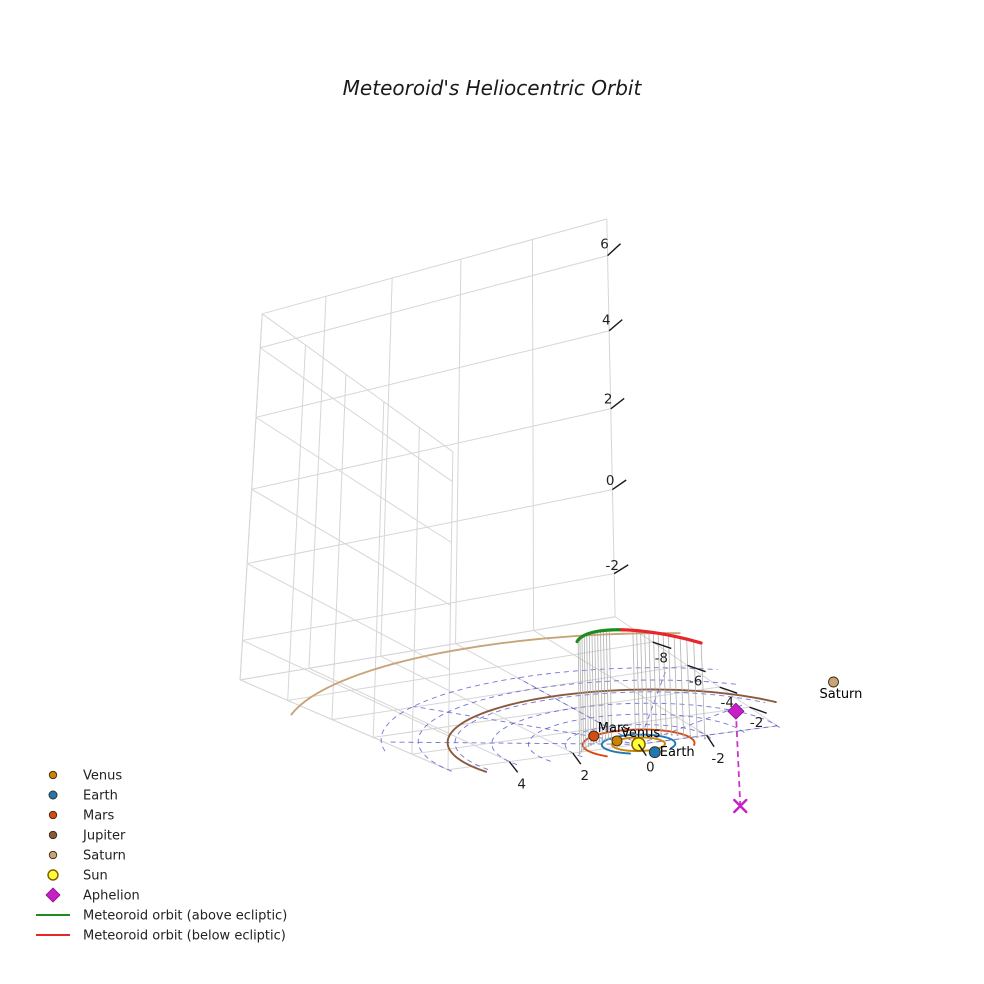 The height and width of the screenshot is (984, 984). Describe the element at coordinates (726, 703) in the screenshot. I see `x-tick-label: -4` at that location.